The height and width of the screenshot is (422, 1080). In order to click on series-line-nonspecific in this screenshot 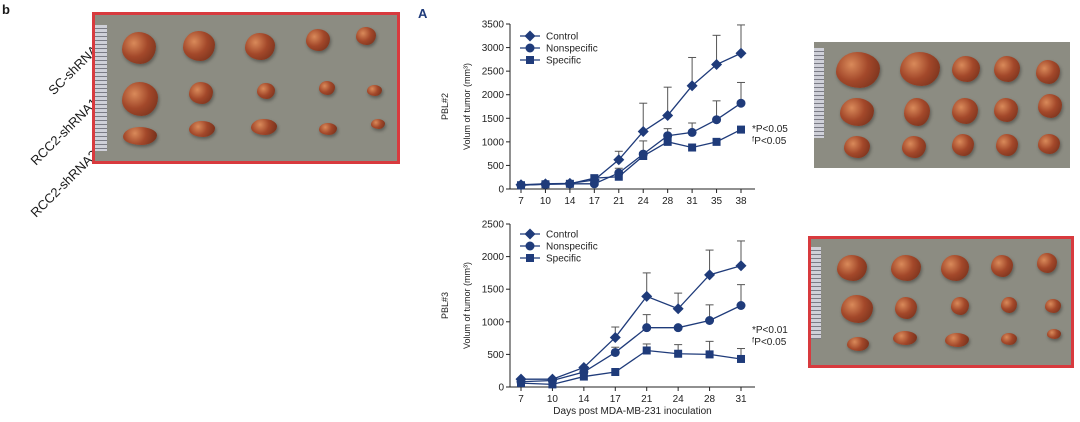, I will do `click(631, 343)`.